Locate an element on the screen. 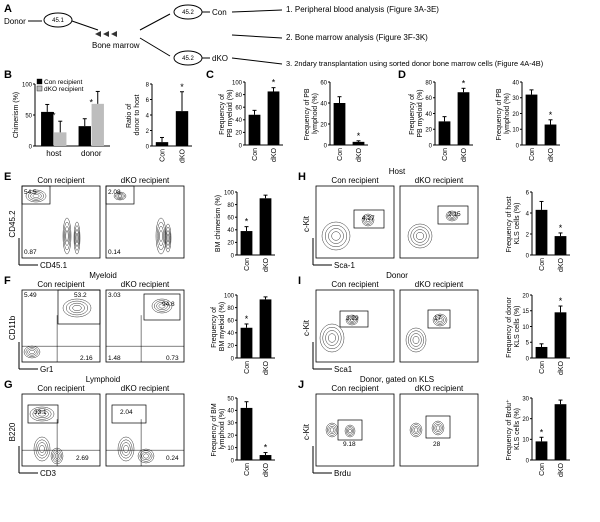 The image size is (600, 522). gate-value: 9.18 is located at coordinates (349, 444).